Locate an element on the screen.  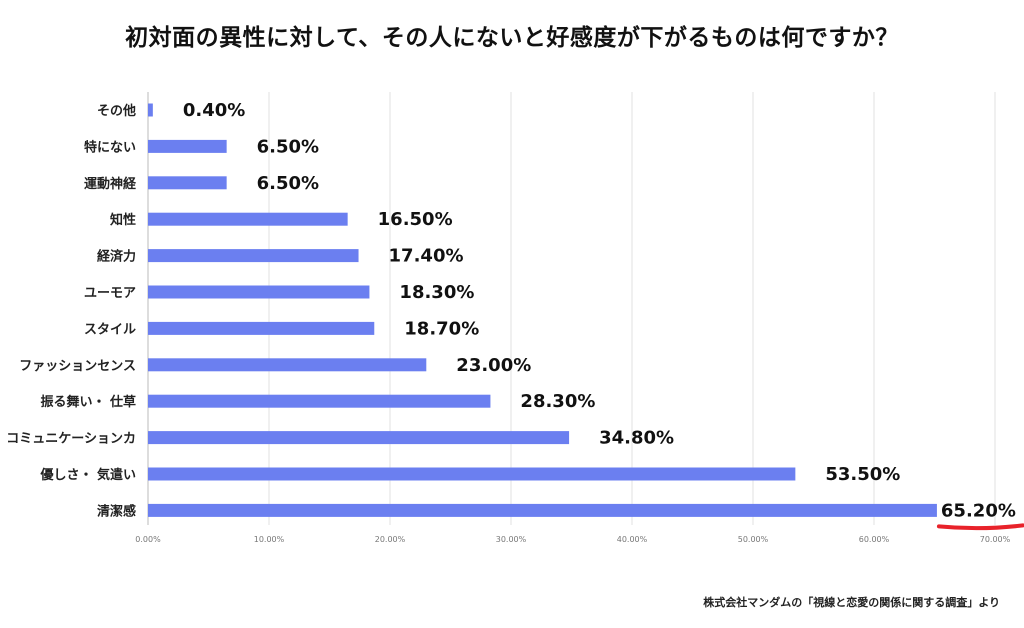
category-label: 特にない is located at coordinates (110, 147).